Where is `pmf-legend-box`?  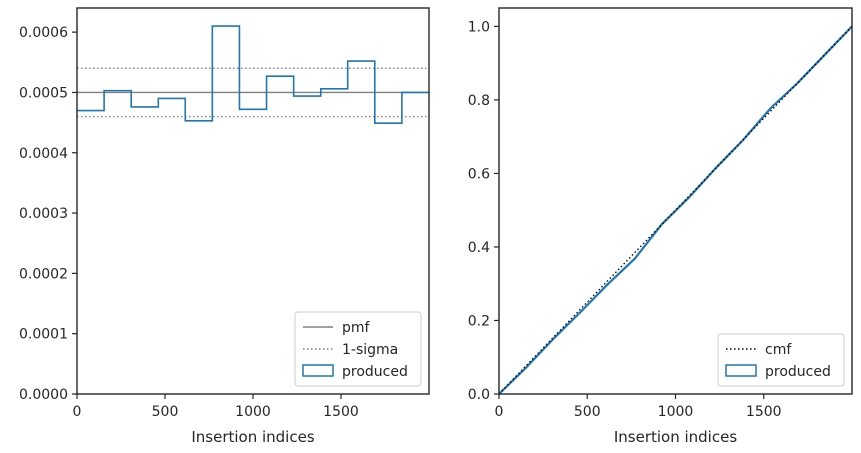 pmf-legend-box is located at coordinates (358, 349).